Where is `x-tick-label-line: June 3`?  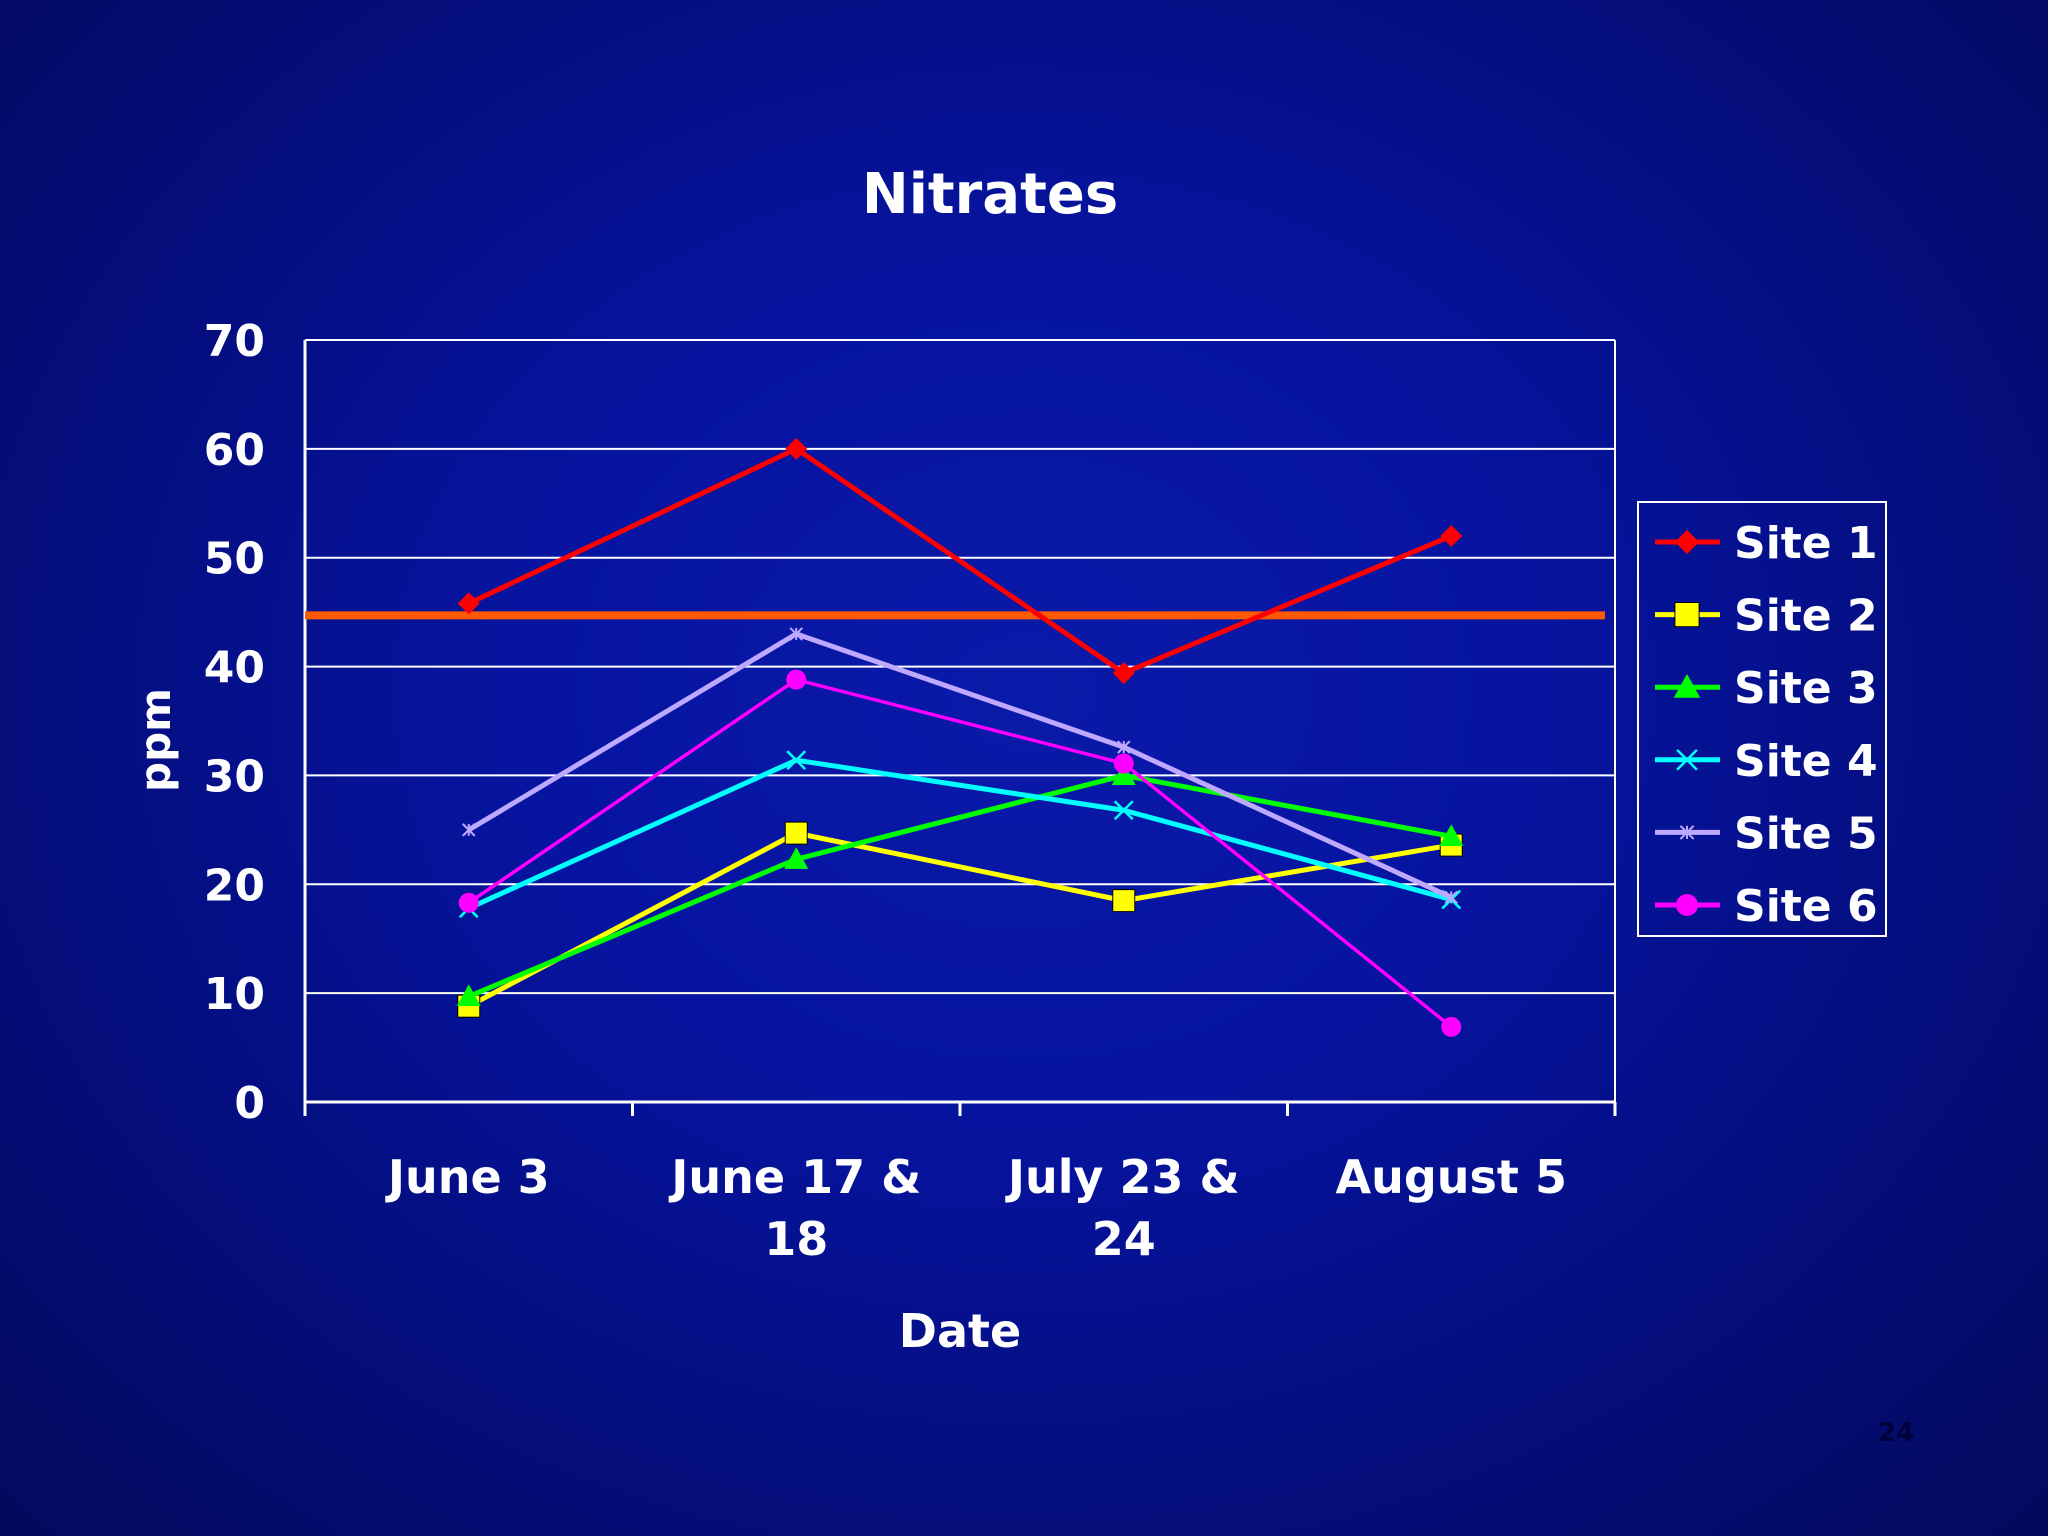 x-tick-label-line: June 3 is located at coordinates (467, 1177).